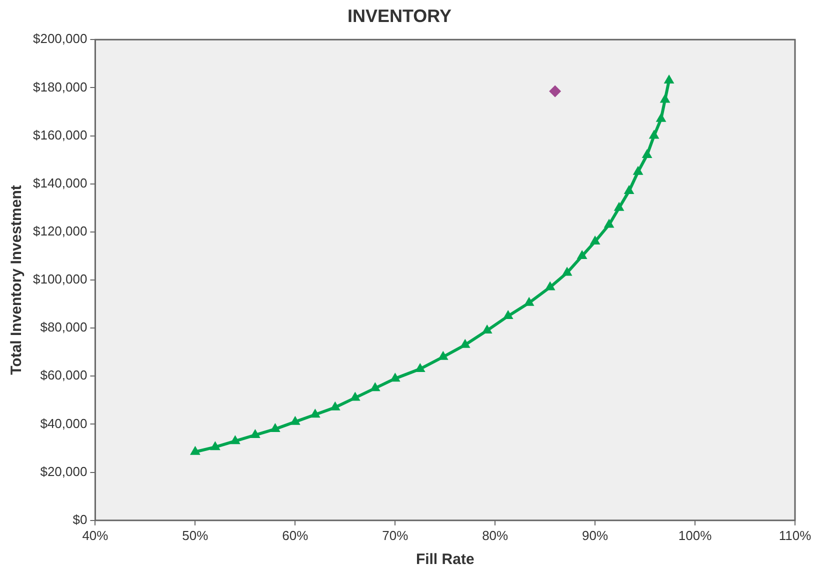  Describe the element at coordinates (399, 16) in the screenshot. I see `chart-title: INVENTORY` at that location.